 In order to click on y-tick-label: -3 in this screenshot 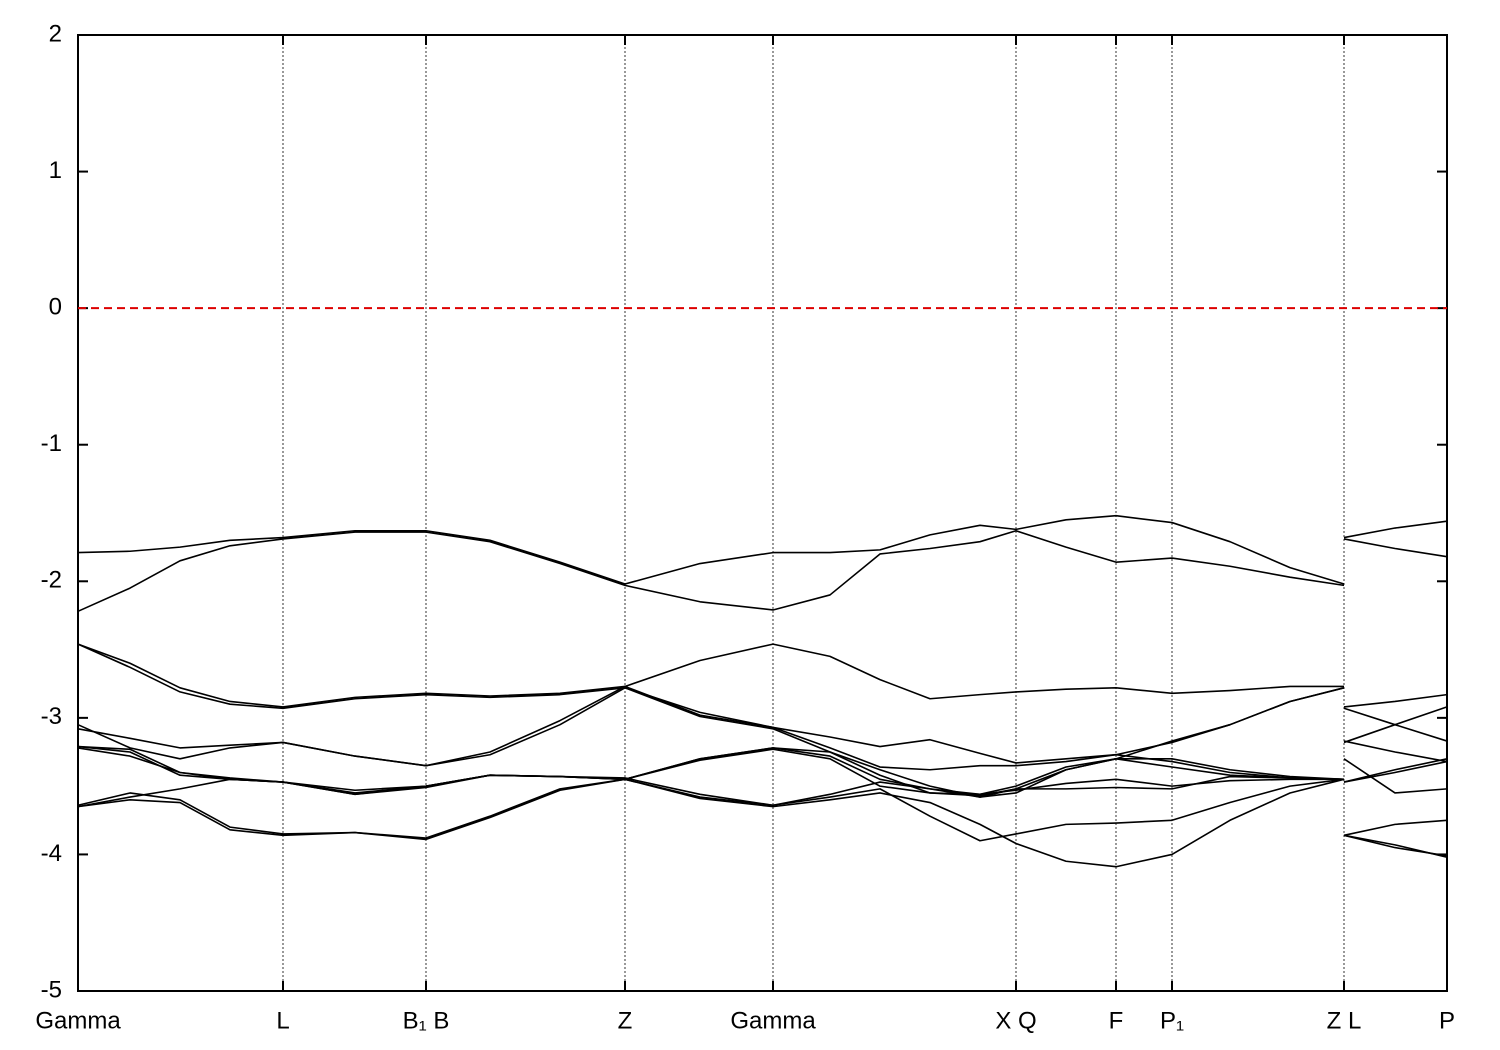, I will do `click(51, 716)`.